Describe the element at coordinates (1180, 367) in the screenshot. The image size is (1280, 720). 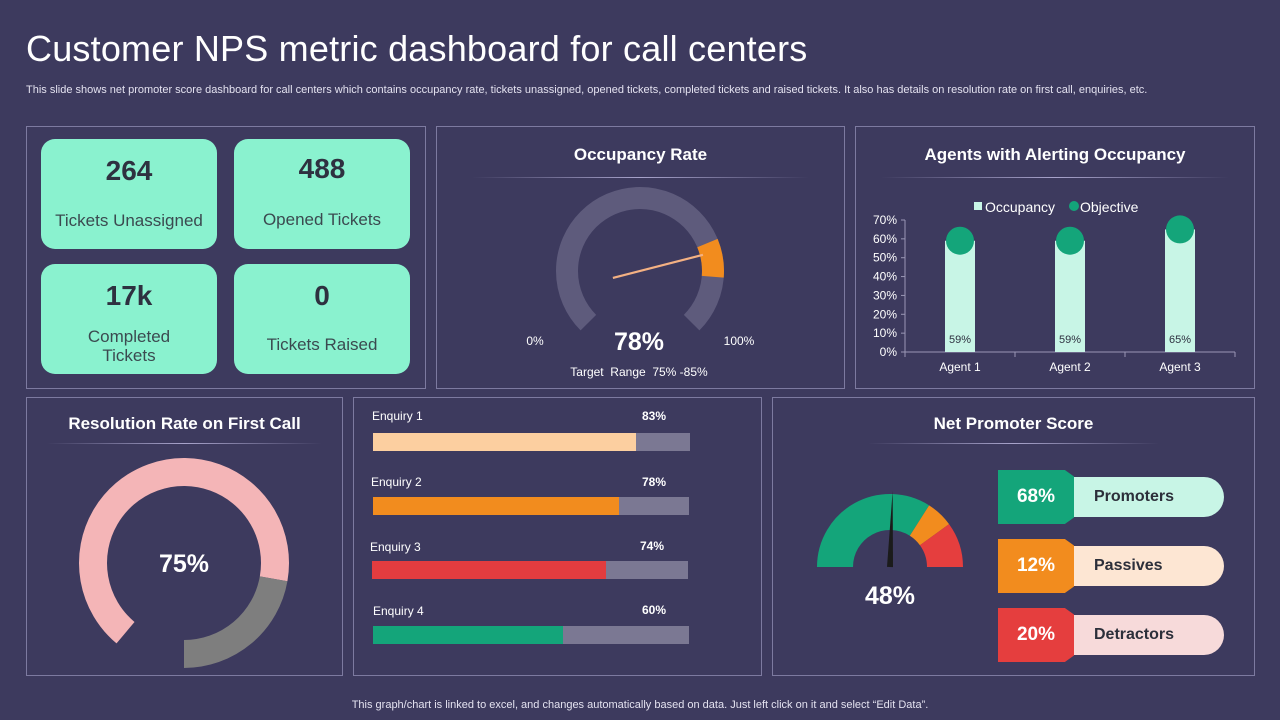
I see `x-category-label: Agent 3` at that location.